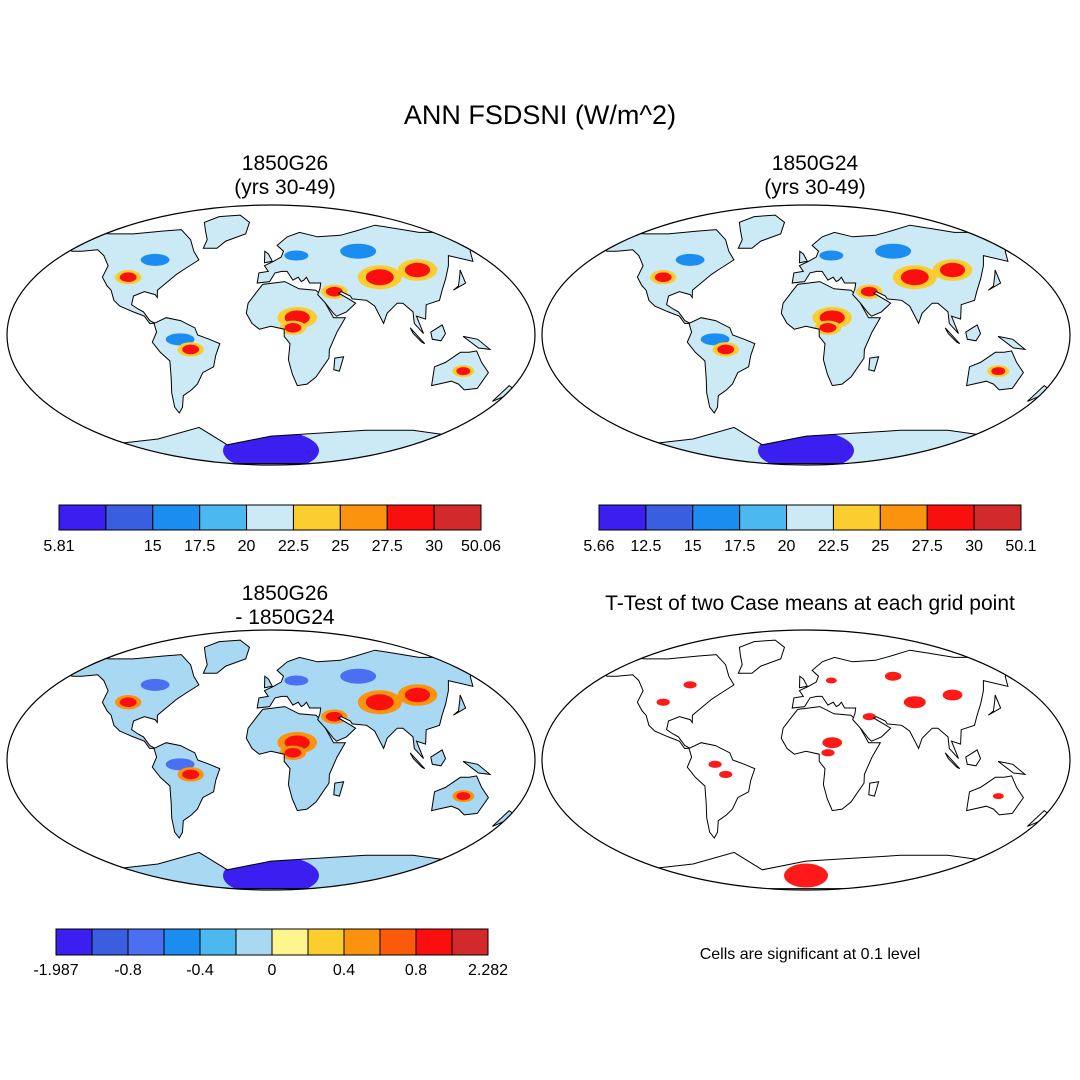  Describe the element at coordinates (285, 606) in the screenshot. I see `panel3-title: 1850G26 - 1850G24` at that location.